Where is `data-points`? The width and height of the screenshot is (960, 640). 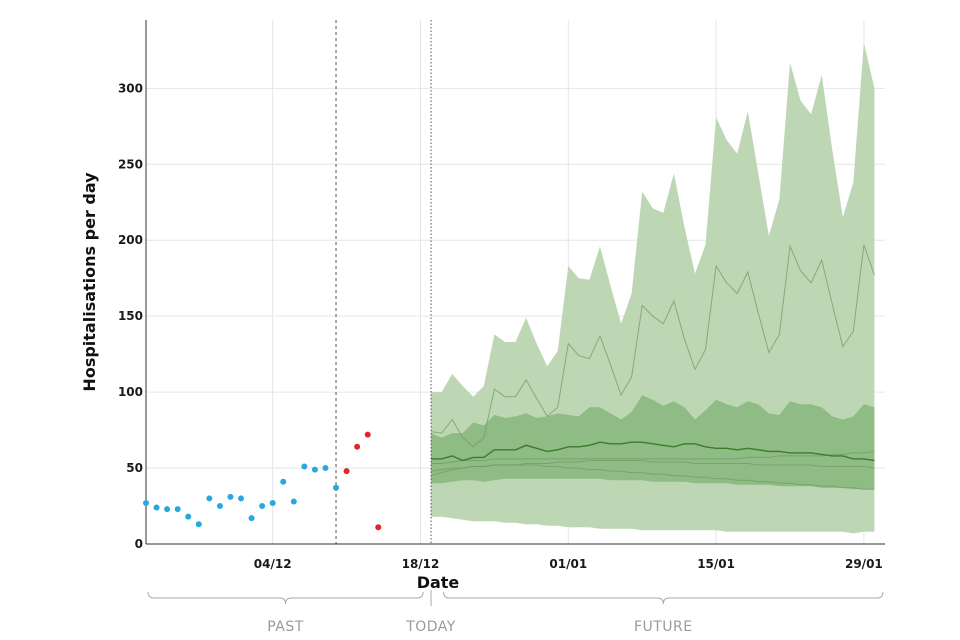 data-points is located at coordinates (262, 481).